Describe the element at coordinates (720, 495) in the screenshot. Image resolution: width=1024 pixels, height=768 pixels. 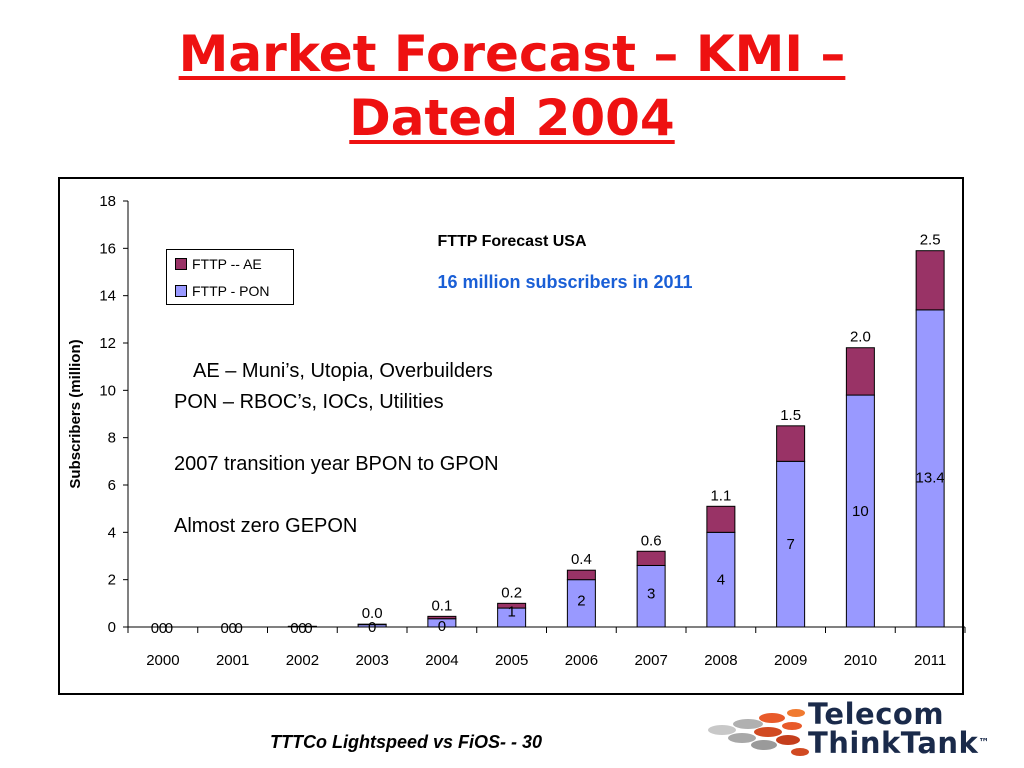
I see `data-label-ae-2008: 1.1` at that location.